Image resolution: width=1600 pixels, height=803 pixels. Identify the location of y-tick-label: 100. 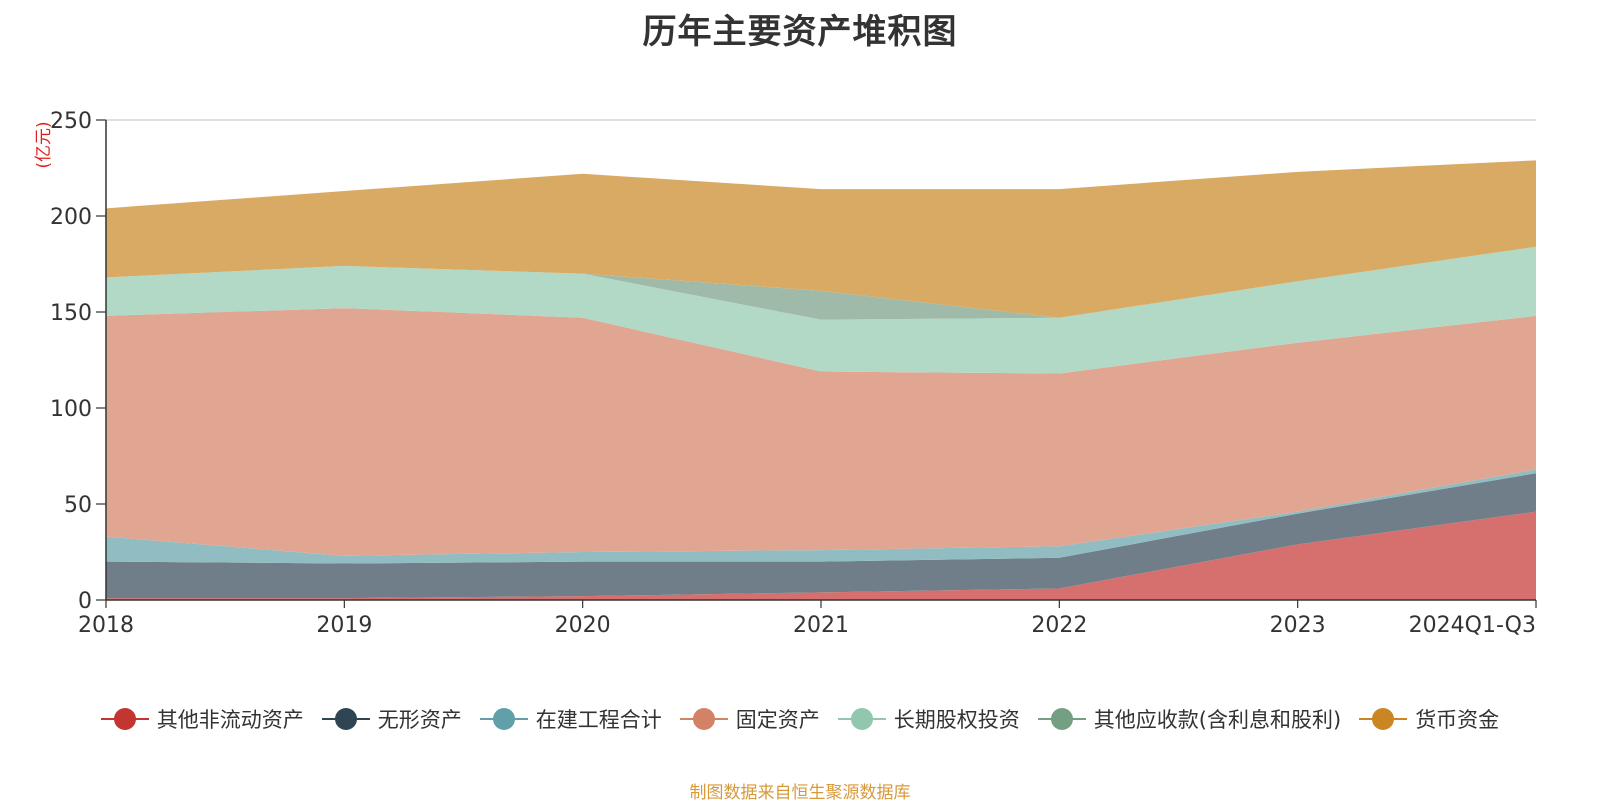
(71, 409).